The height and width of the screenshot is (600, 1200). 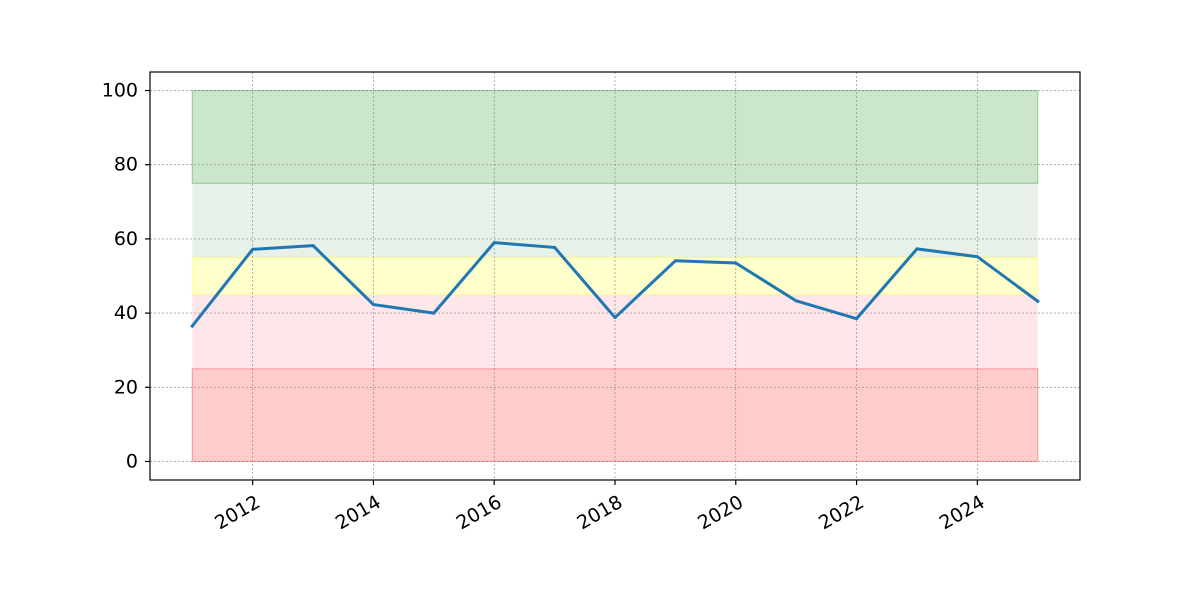 What do you see at coordinates (120, 91) in the screenshot?
I see `y-tick-label: 100` at bounding box center [120, 91].